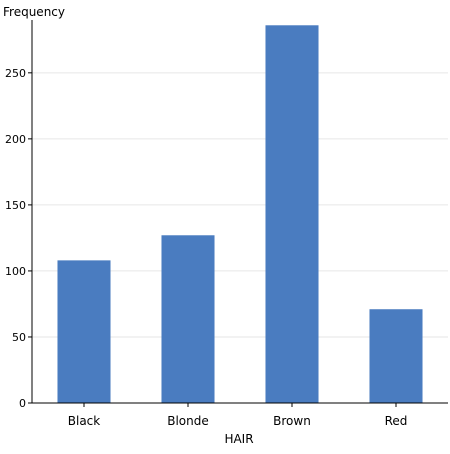  I want to click on x-axis-label: HAIR, so click(238, 439).